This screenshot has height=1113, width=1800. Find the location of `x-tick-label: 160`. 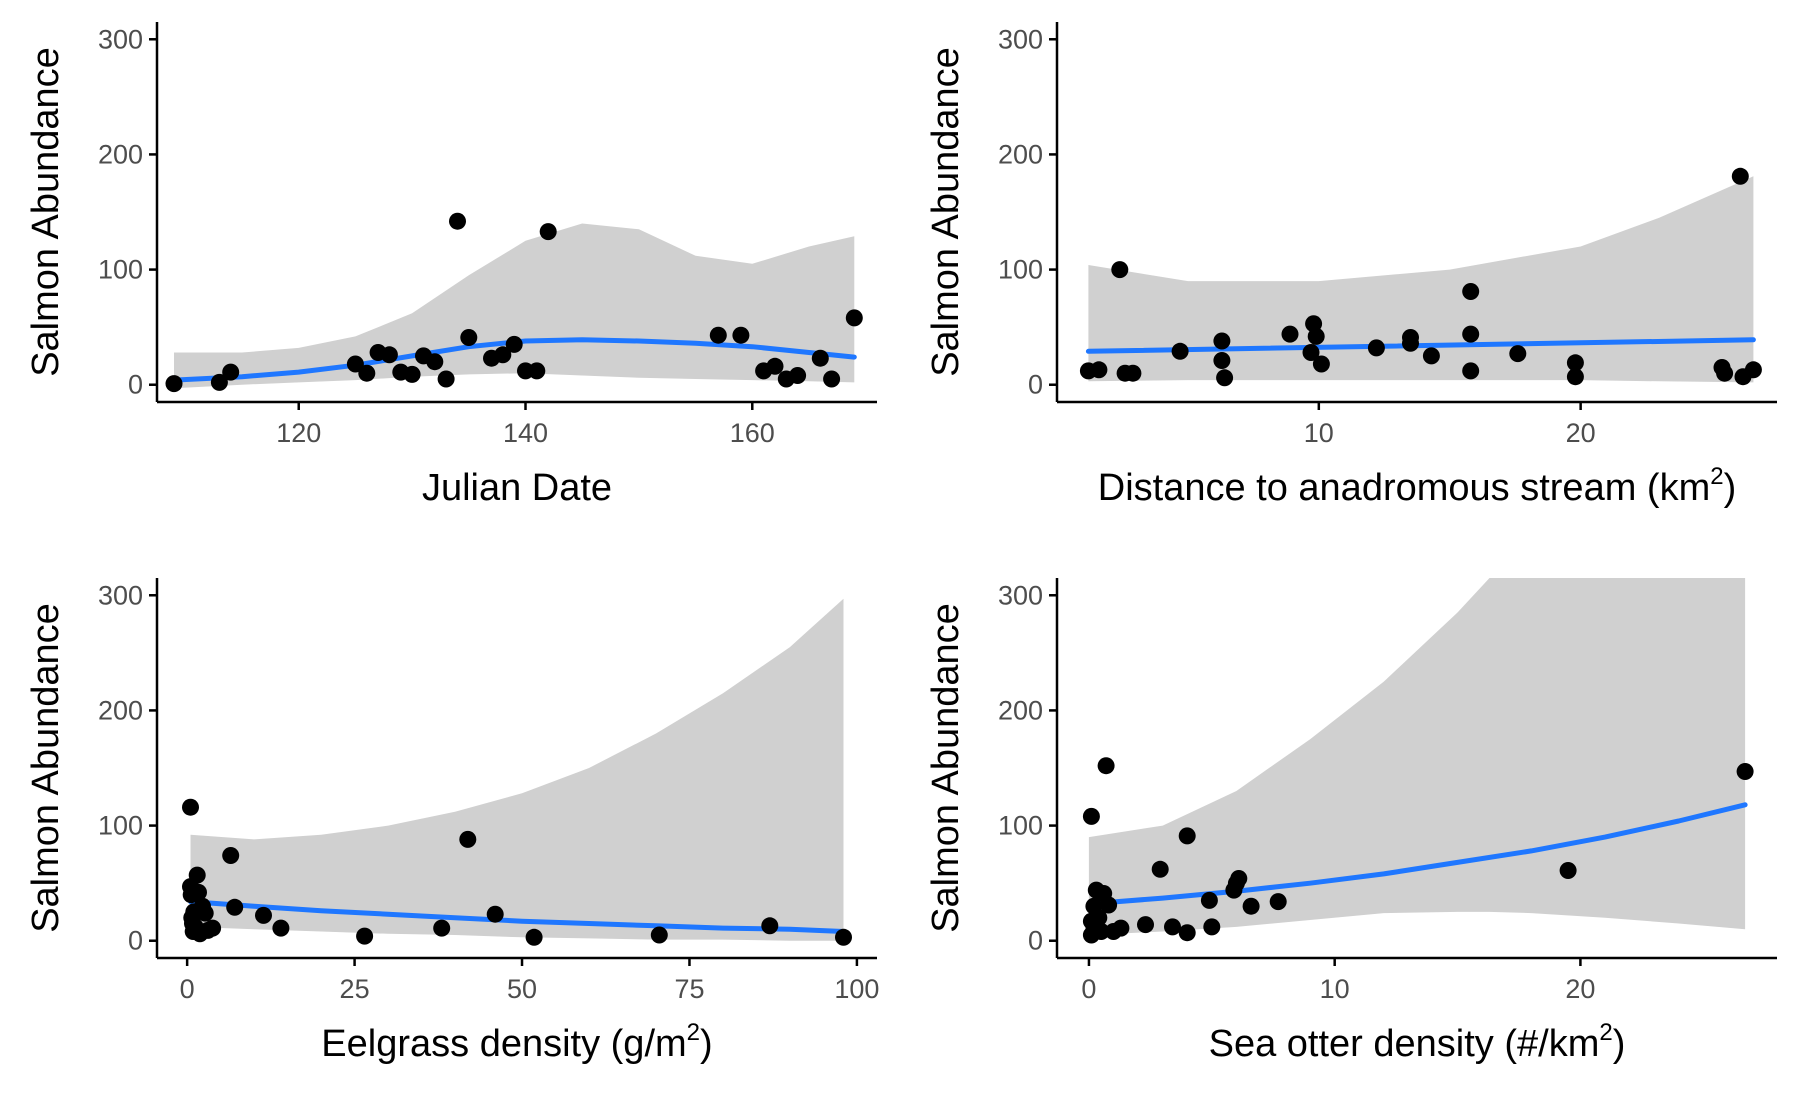

x-tick-label: 160 is located at coordinates (752, 433).